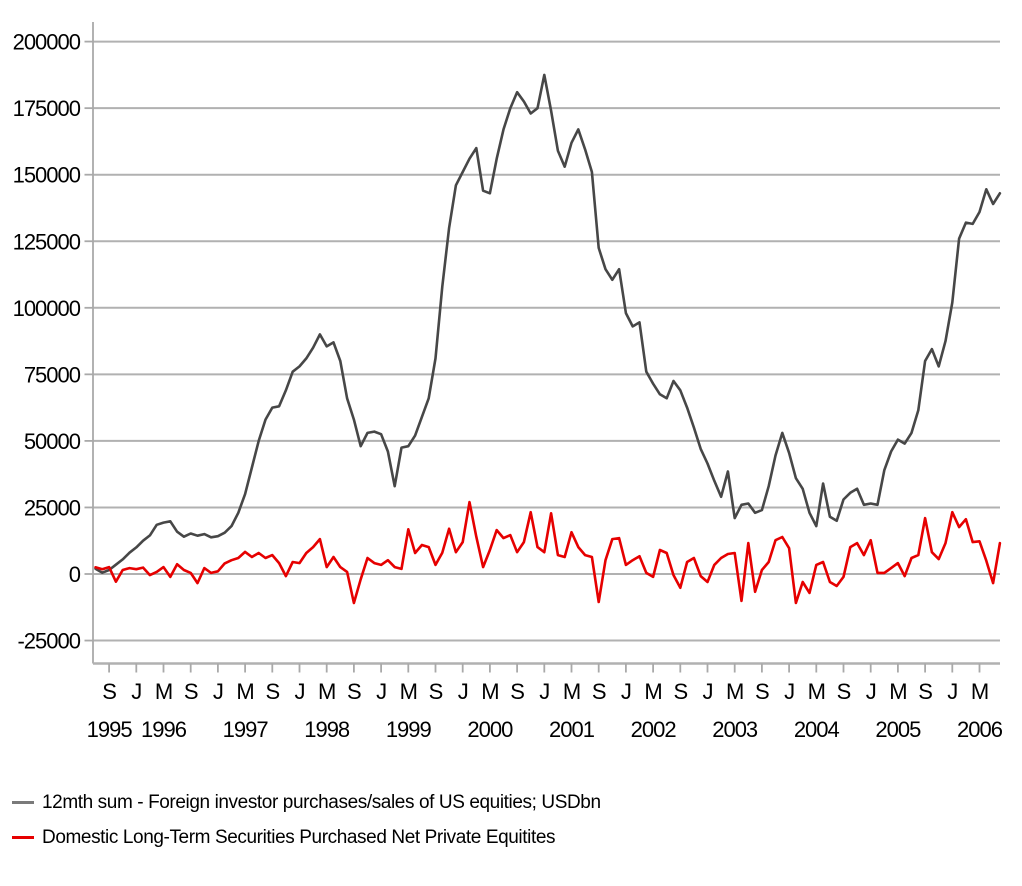  Describe the element at coordinates (654, 729) in the screenshot. I see `x-tick-year-label: 2002` at that location.